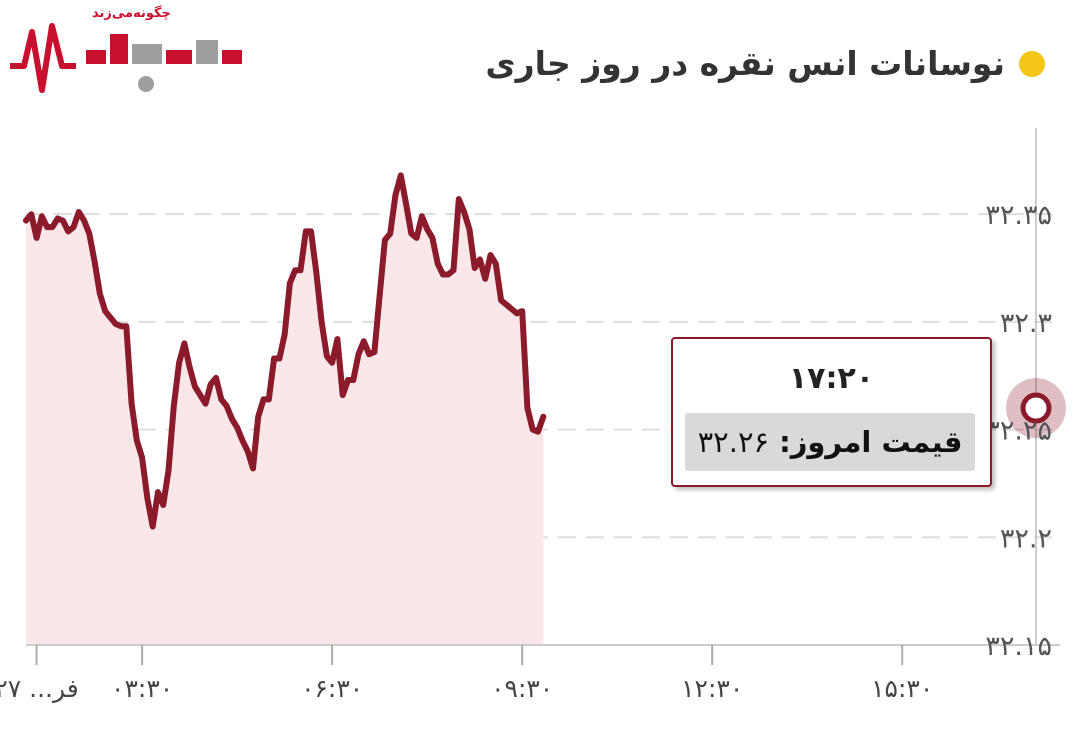  Describe the element at coordinates (831, 412) in the screenshot. I see `chart-tooltip: ۱۷:۲۰ قیمت امروز: ۳۲.۲۶` at that location.